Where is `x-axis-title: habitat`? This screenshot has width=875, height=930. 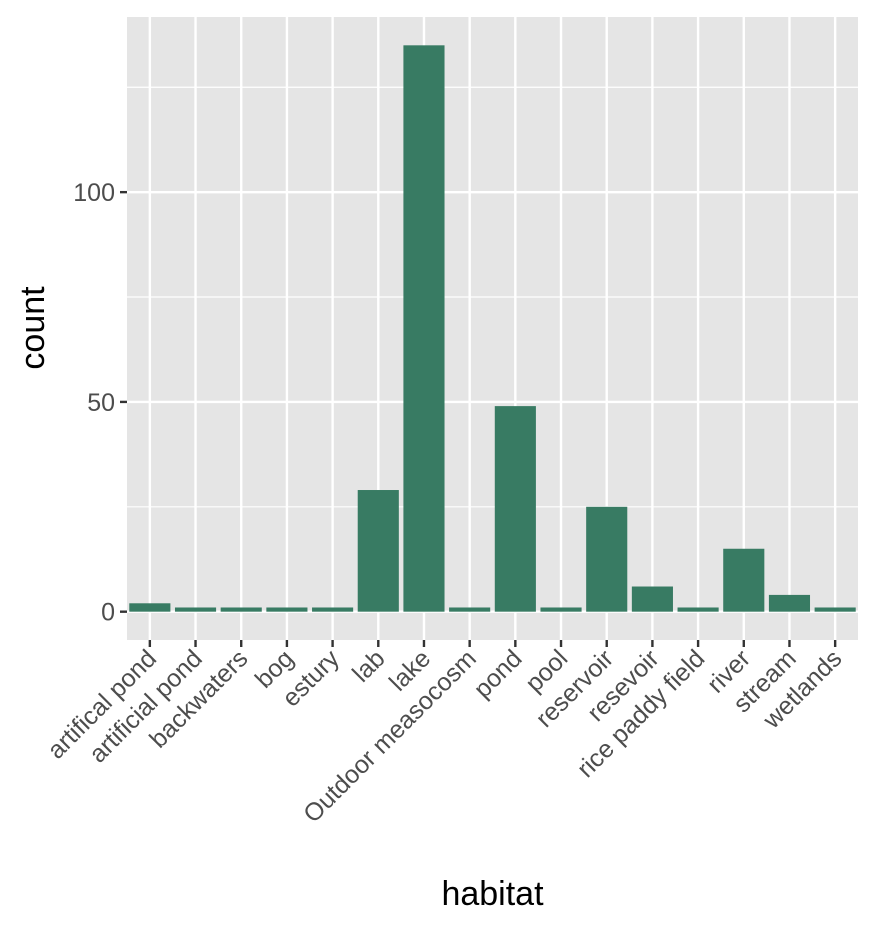
x-axis-title: habitat is located at coordinates (492, 894).